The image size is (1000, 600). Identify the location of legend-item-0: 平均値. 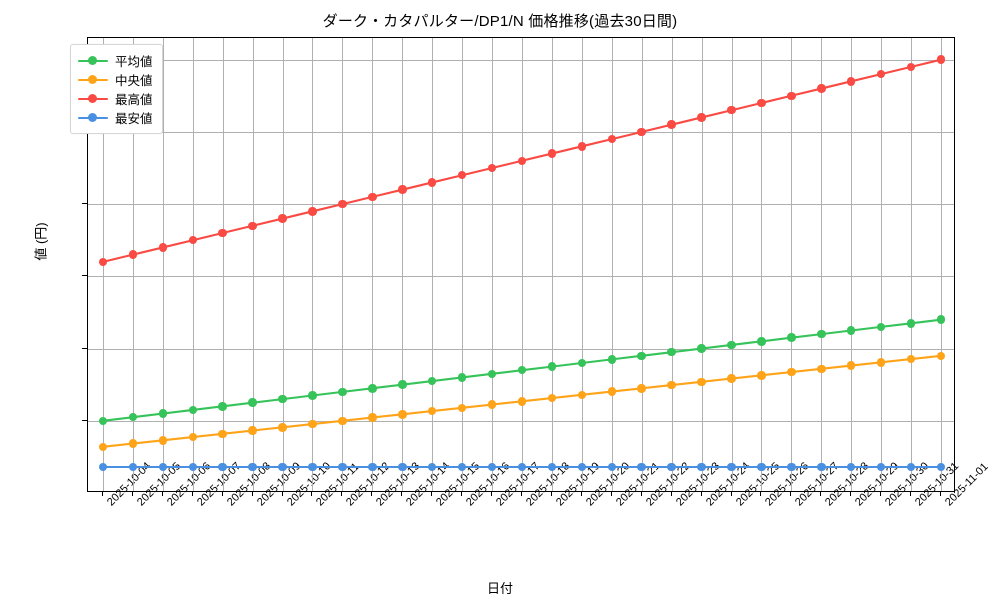
(115, 60).